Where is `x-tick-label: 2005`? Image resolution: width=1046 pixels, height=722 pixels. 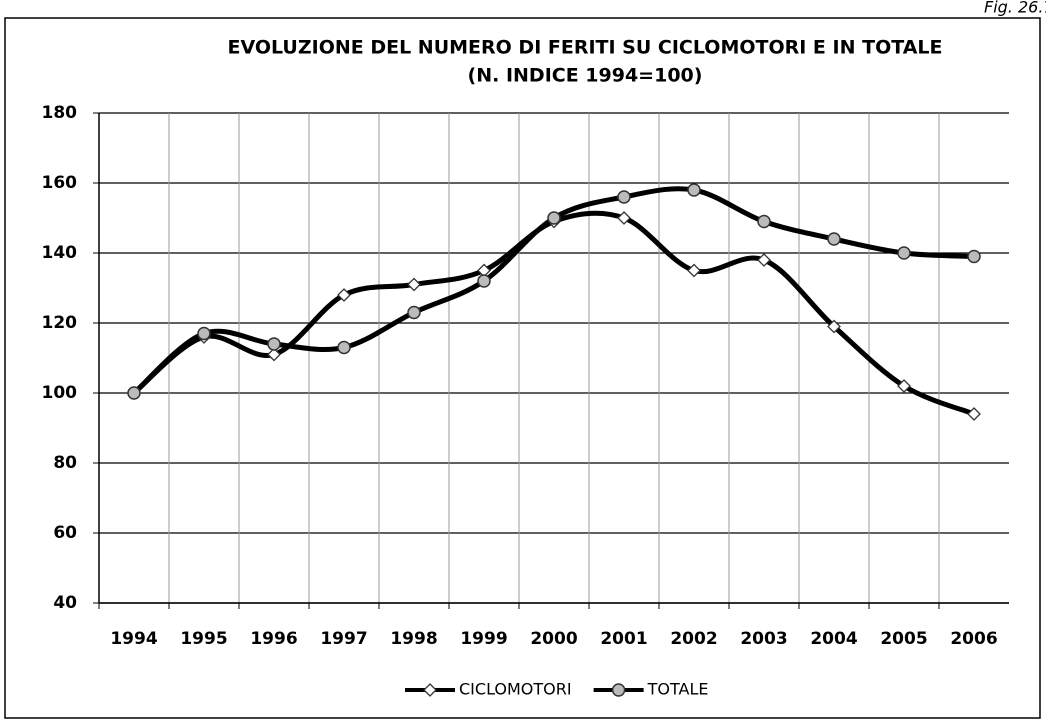
x-tick-label: 2005 is located at coordinates (903, 639).